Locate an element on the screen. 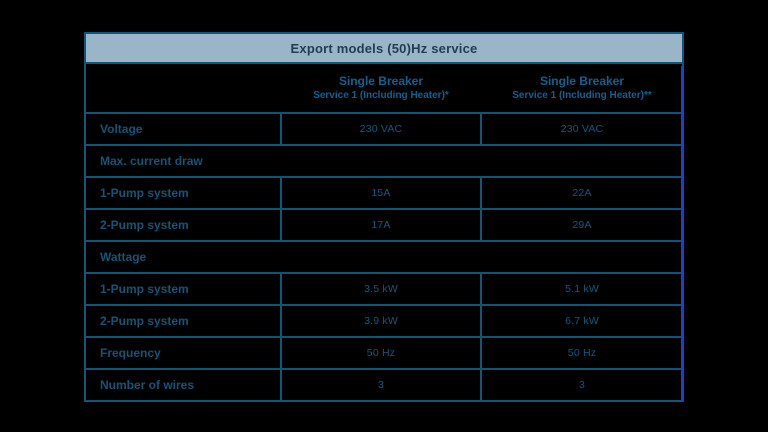  current-1-pump-service-2: 22A is located at coordinates (582, 193).